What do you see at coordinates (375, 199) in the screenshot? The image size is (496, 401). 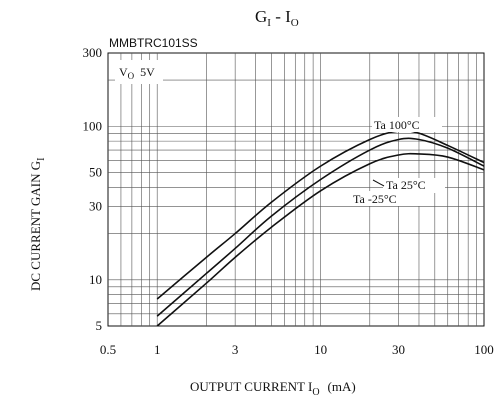 I see `annotation-ta-m25: Ta -25°C` at bounding box center [375, 199].